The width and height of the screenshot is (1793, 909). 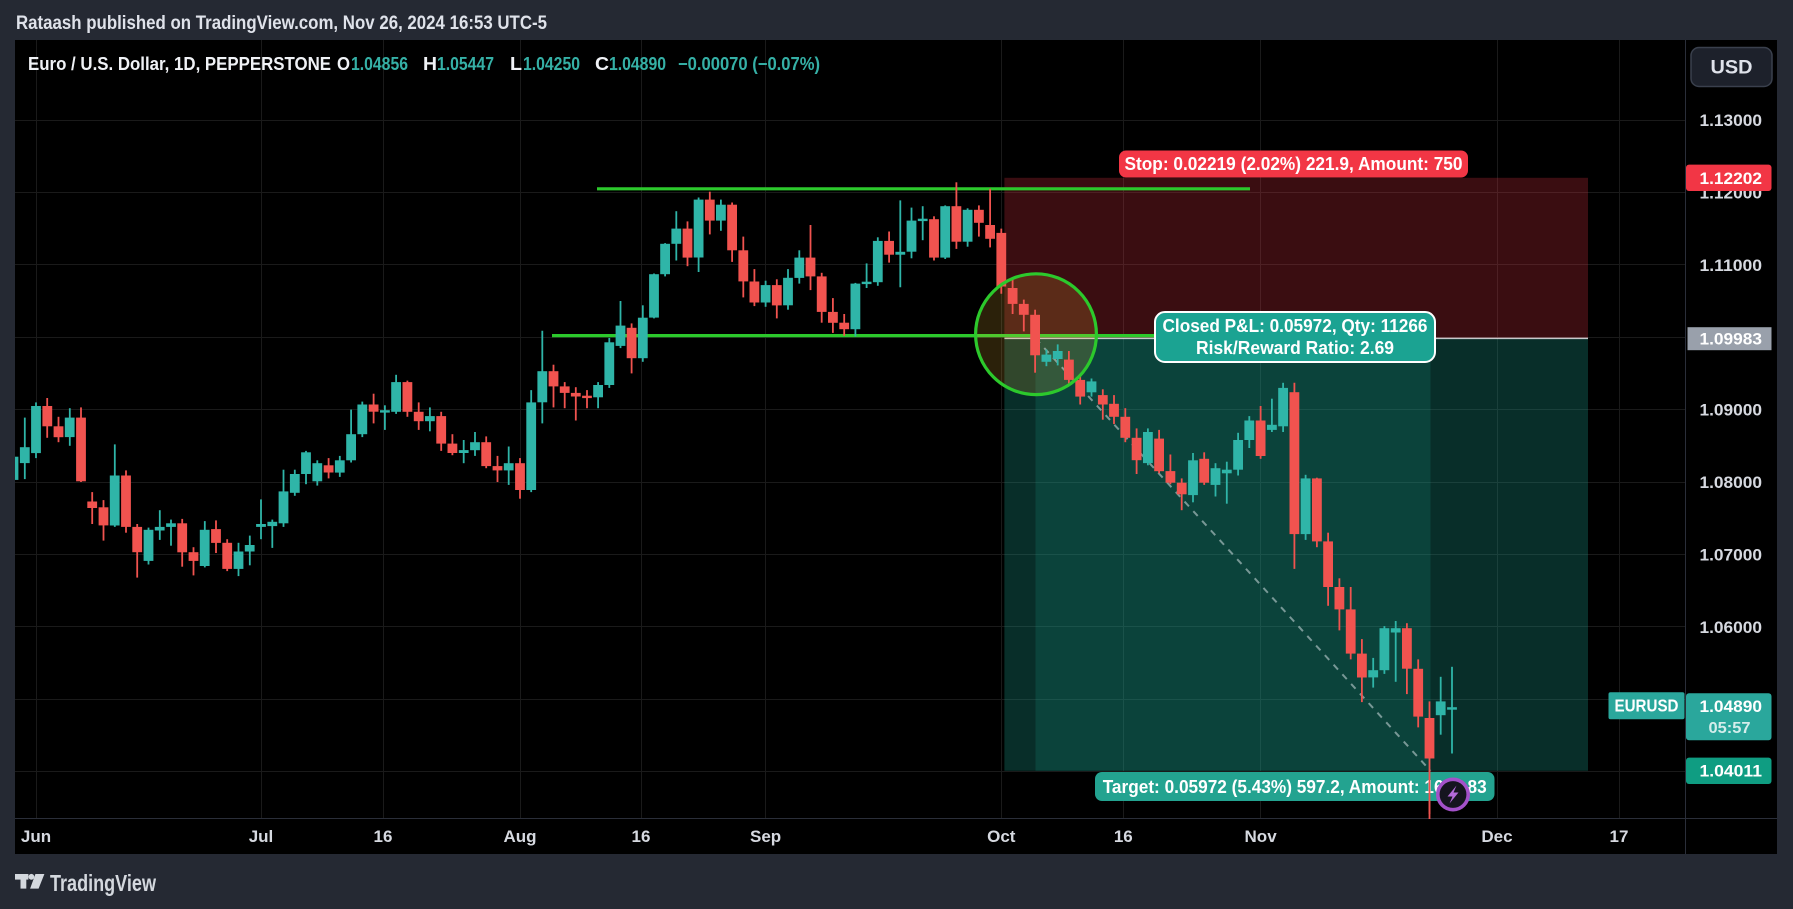 What do you see at coordinates (1731, 482) in the screenshot?
I see `svg-text: 1.08000` at bounding box center [1731, 482].